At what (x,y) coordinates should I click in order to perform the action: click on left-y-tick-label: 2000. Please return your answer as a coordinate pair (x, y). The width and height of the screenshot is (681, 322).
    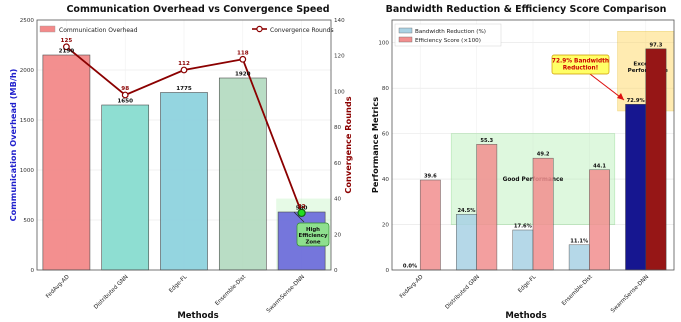
    Looking at the image, I should click on (27, 71).